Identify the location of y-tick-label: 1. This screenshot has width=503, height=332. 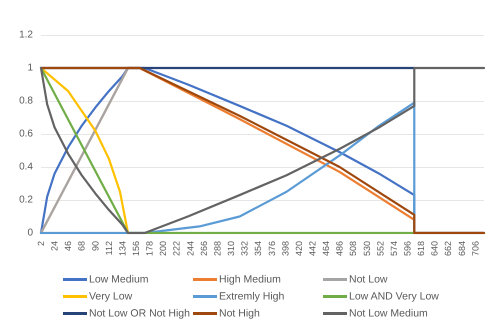
(30, 68).